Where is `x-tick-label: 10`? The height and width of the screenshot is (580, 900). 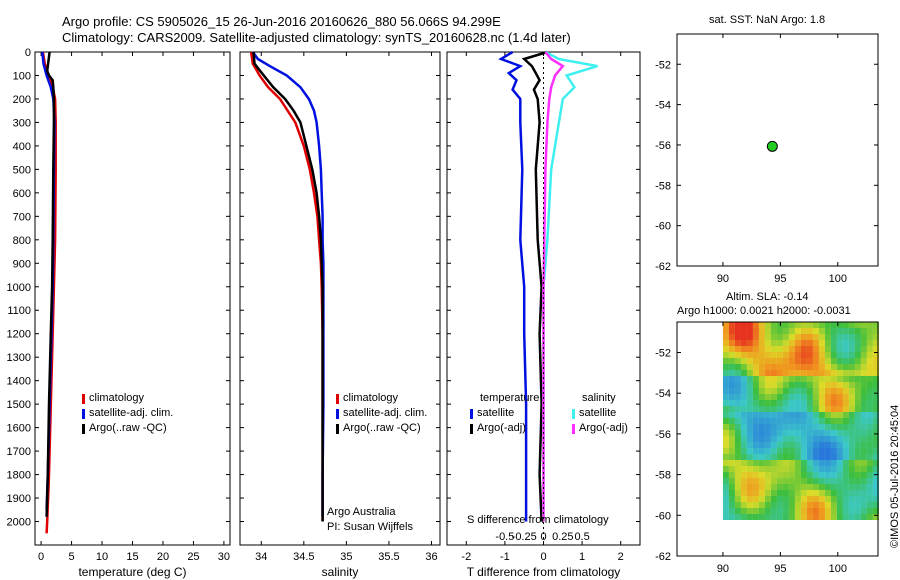
x-tick-label: 10 is located at coordinates (102, 557).